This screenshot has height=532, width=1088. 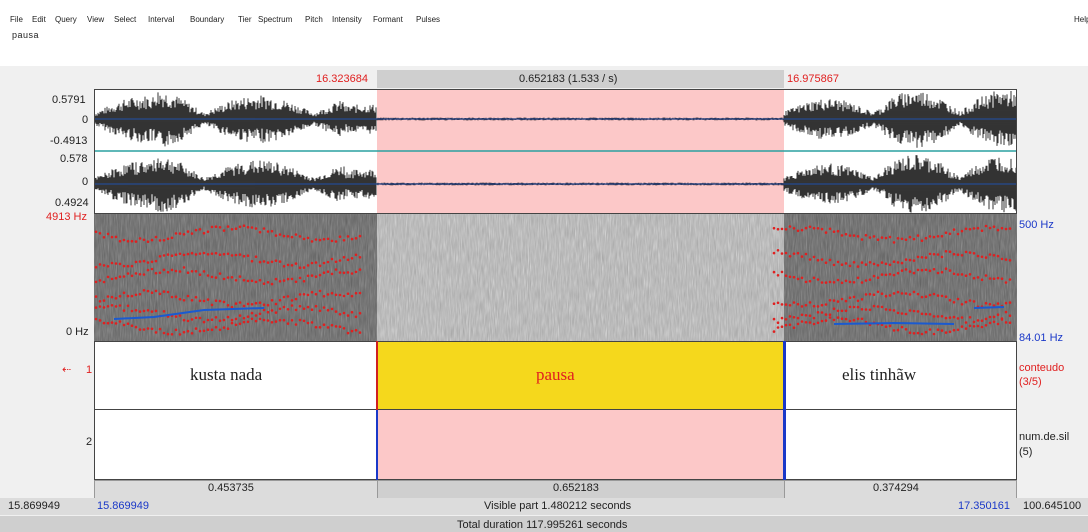 I want to click on interval-pausa-selected, so click(x=580, y=375).